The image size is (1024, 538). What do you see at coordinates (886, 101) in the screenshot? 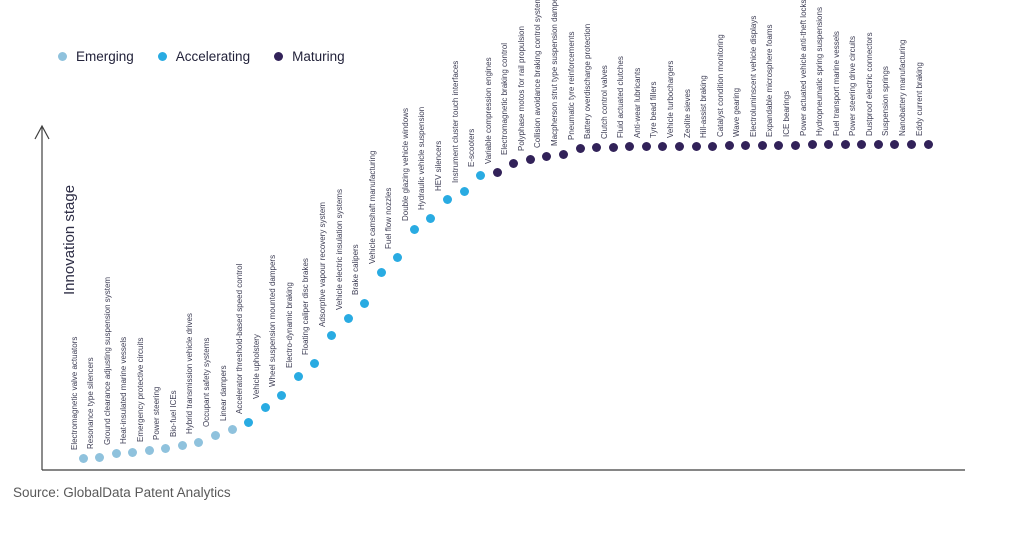
I see `data-point-label: Suspension springs` at bounding box center [886, 101].